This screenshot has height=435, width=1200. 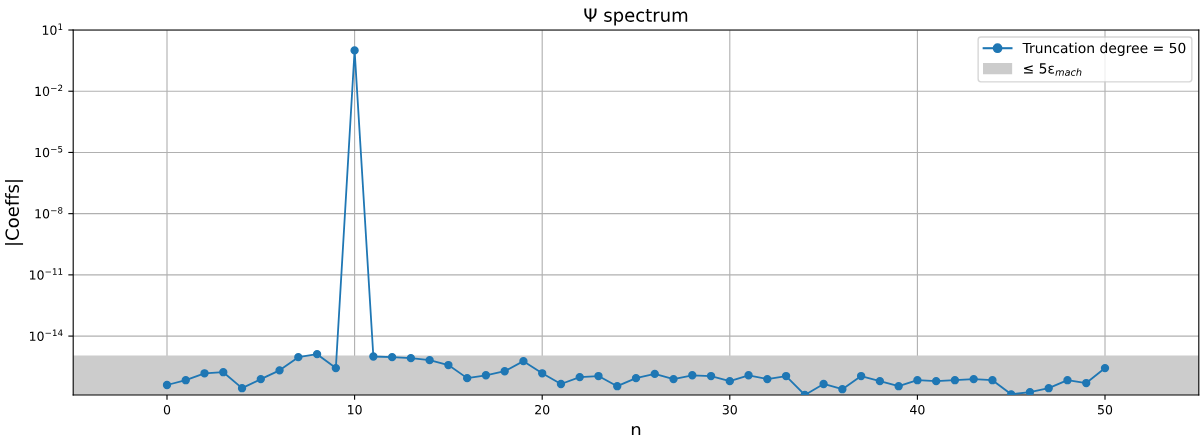 What do you see at coordinates (167, 409) in the screenshot?
I see `x-tick-label: 0` at bounding box center [167, 409].